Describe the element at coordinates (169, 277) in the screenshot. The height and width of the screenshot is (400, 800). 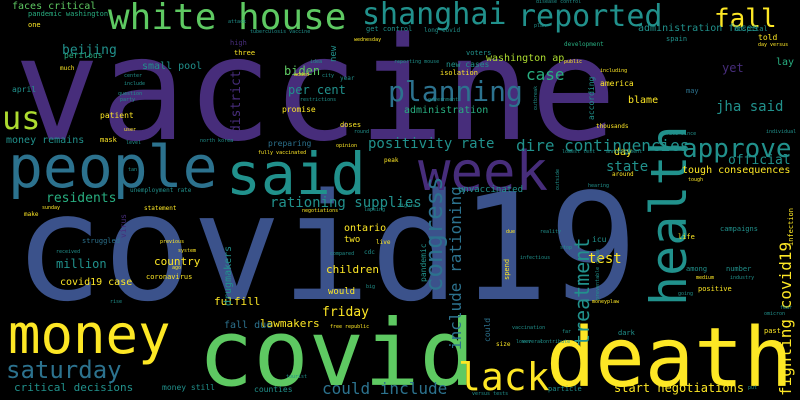
I see `word-coronavirus: coronavirus` at that location.